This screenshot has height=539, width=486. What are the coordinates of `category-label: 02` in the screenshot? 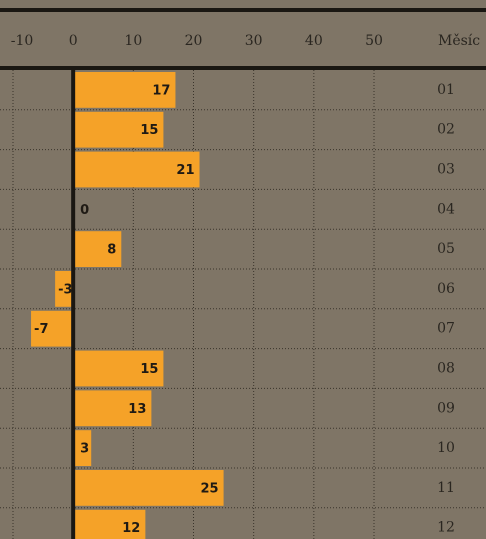 It's located at (446, 130).